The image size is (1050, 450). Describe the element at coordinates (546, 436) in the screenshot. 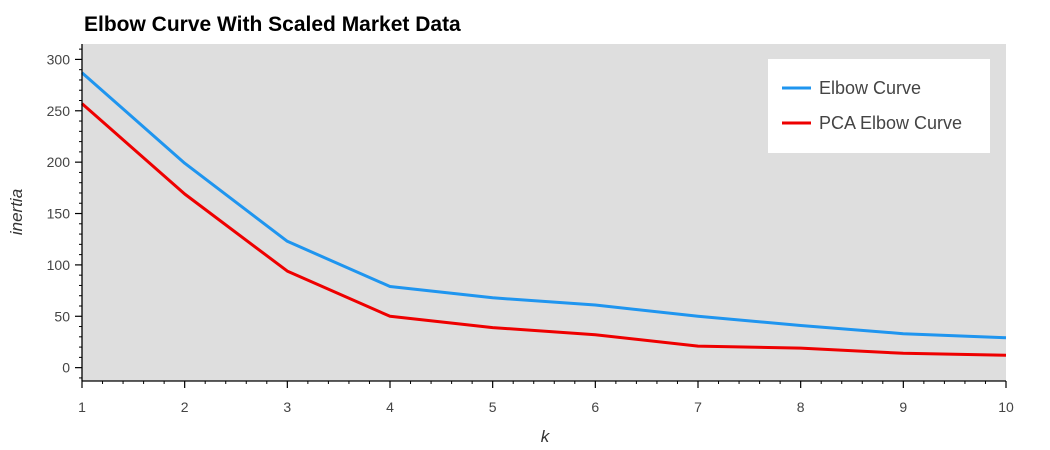

I see `x-axis-label: k` at that location.